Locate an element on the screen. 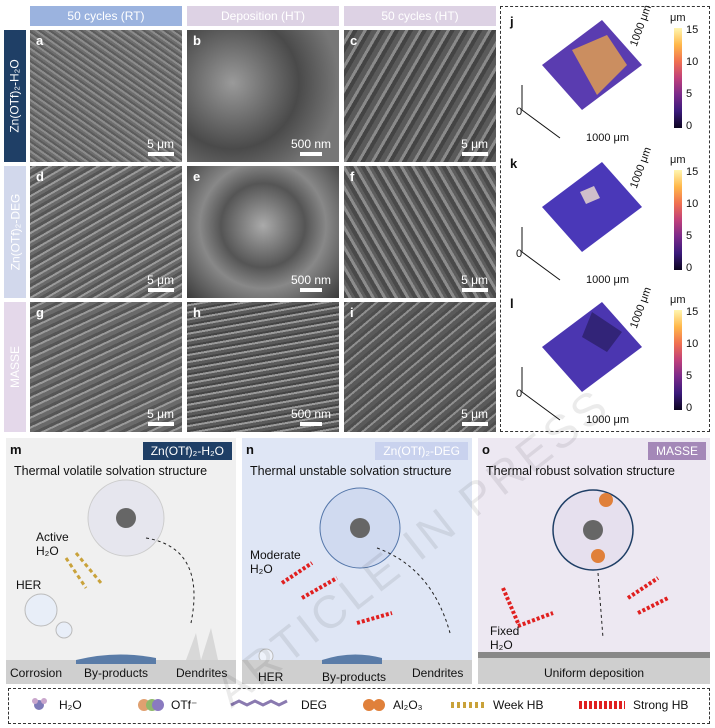 This screenshot has width=715, height=728. col-header-ht: 50 cycles (HT) is located at coordinates (420, 16).